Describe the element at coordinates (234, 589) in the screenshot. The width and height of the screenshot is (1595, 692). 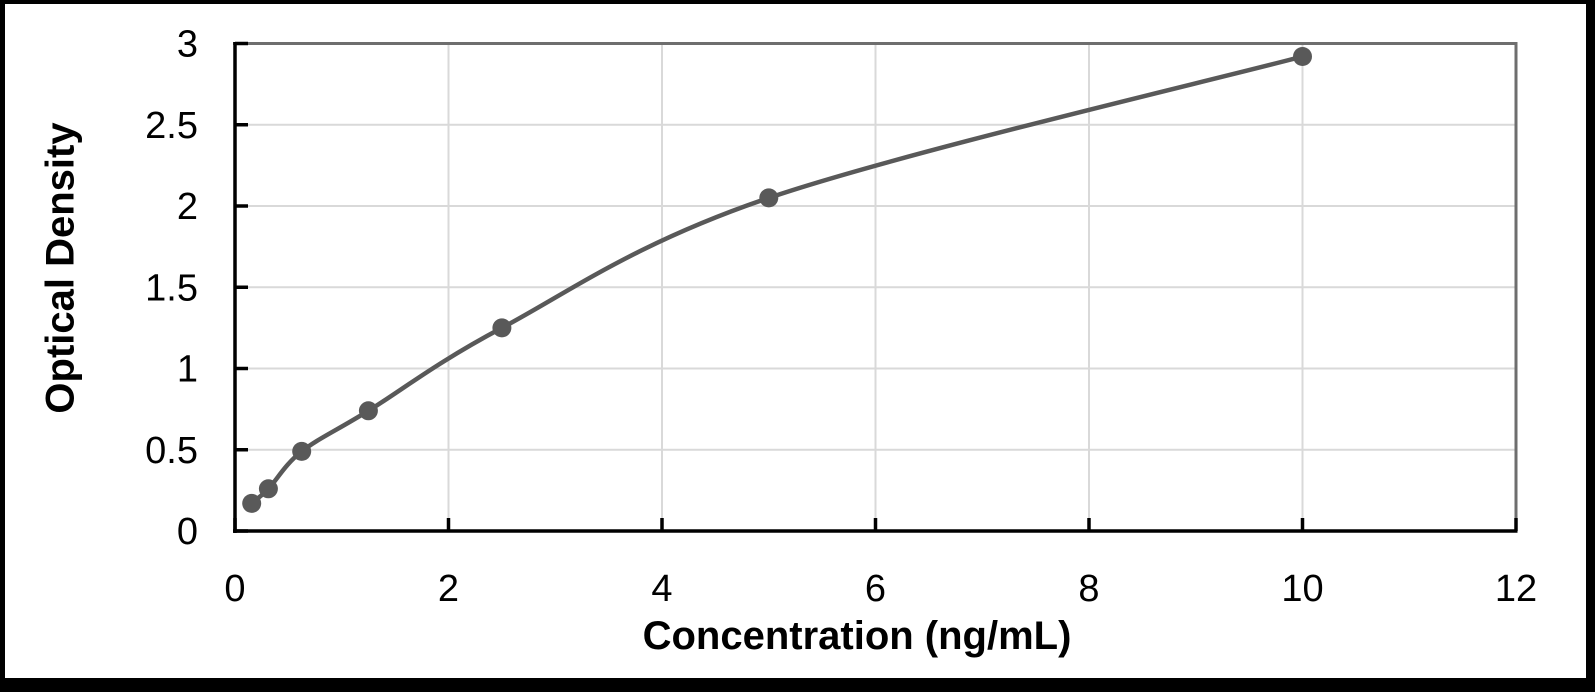
I see `x-tick-label: 0` at that location.